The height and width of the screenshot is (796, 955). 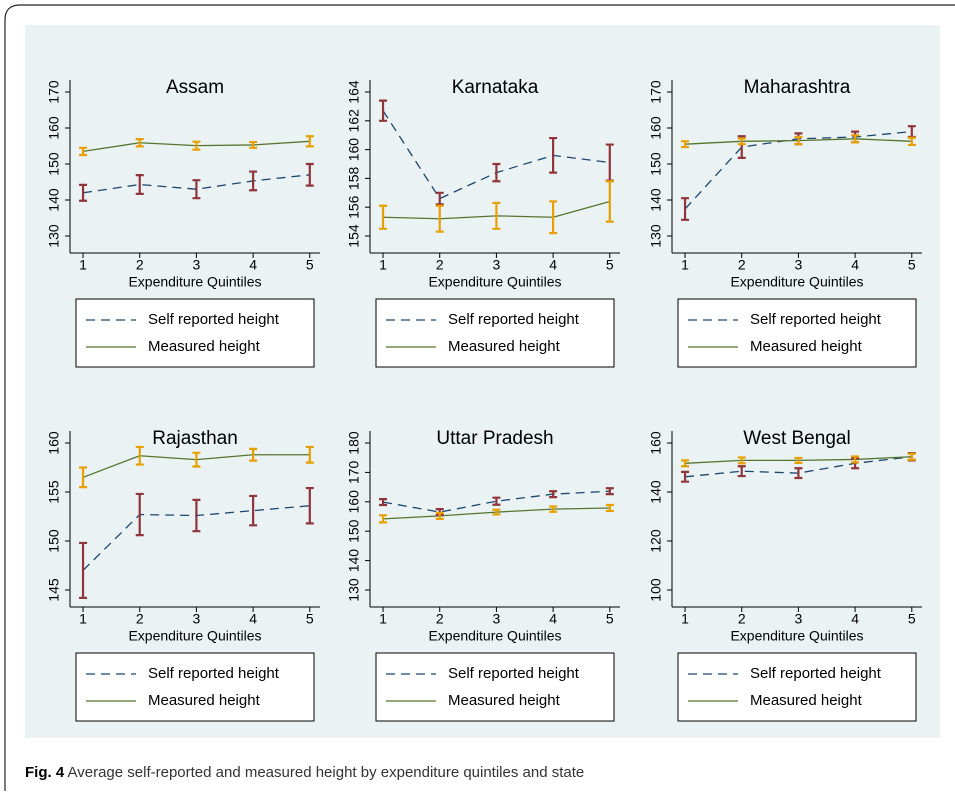 What do you see at coordinates (796, 438) in the screenshot?
I see `chart-title: West Bengal` at bounding box center [796, 438].